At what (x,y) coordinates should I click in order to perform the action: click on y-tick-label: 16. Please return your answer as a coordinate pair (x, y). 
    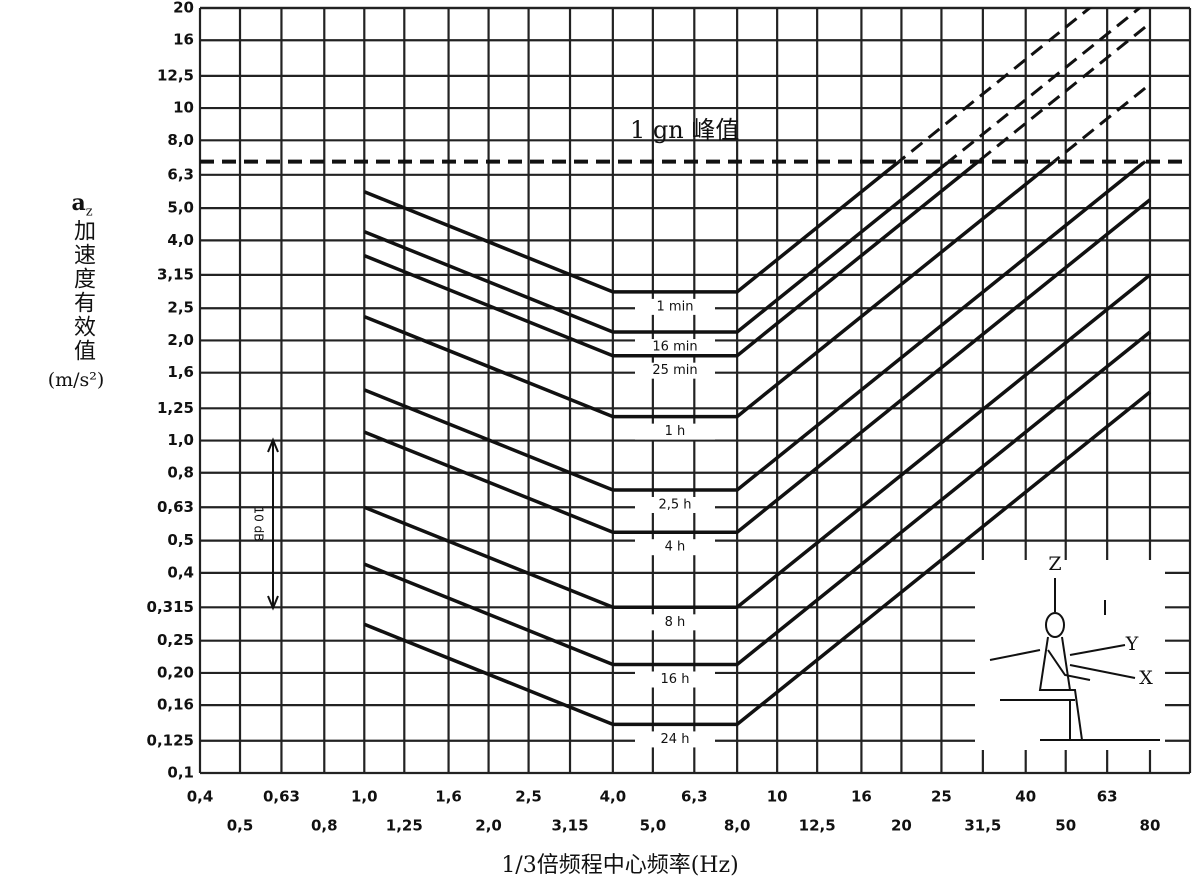
    Looking at the image, I should click on (183, 40).